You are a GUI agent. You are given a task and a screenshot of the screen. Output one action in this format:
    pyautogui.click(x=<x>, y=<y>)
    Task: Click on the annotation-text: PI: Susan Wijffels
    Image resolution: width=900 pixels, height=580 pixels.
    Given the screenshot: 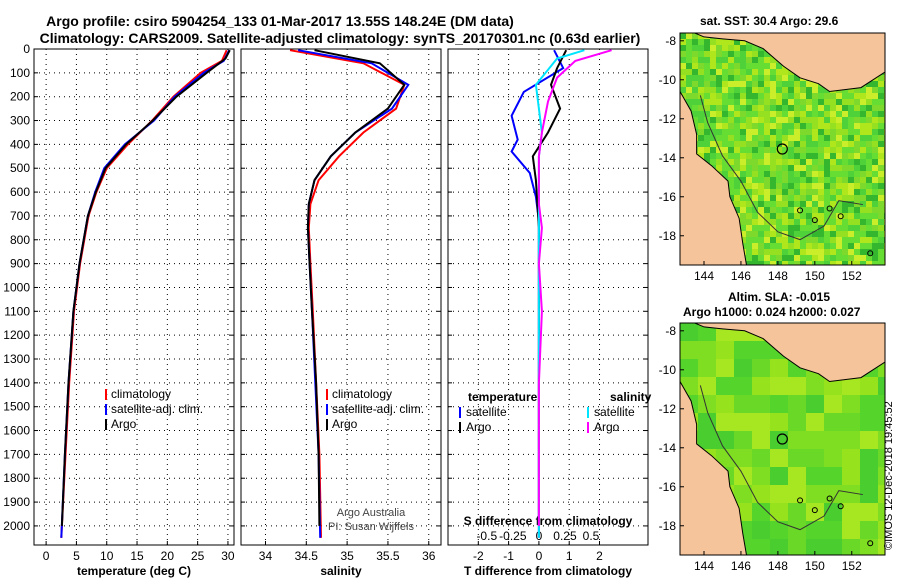 What is the action you would take?
    pyautogui.click(x=371, y=527)
    